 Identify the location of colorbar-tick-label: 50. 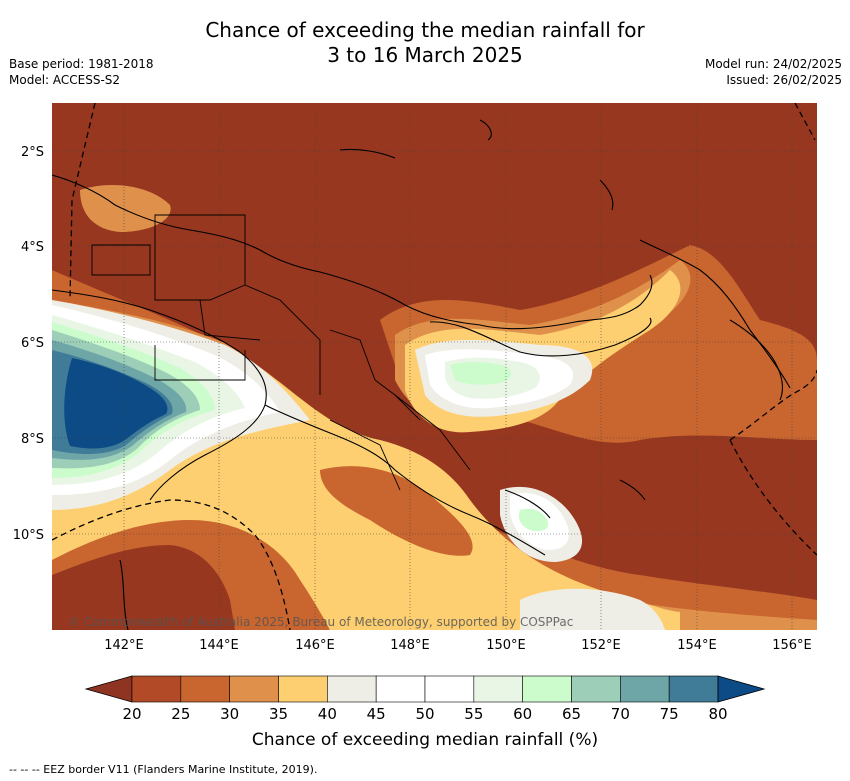
(424, 714).